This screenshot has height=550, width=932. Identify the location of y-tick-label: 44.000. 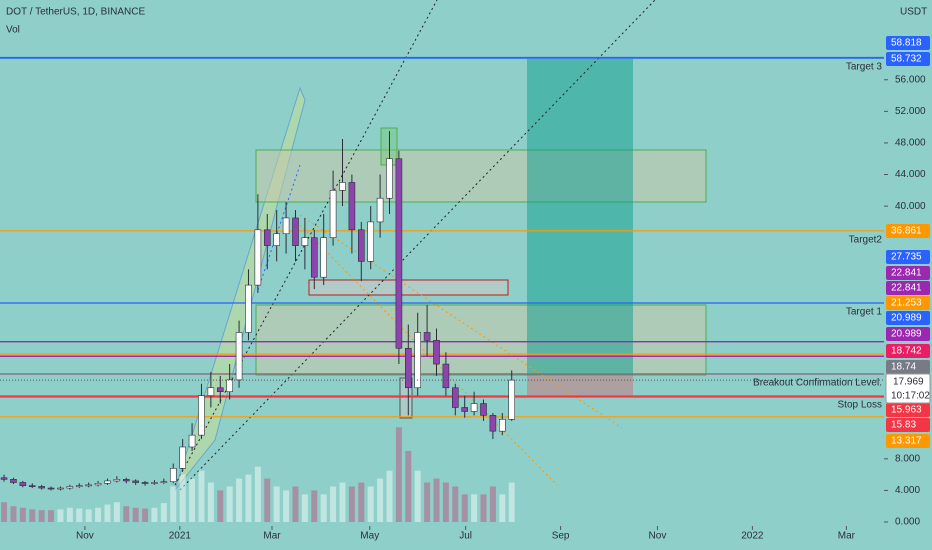
(910, 174).